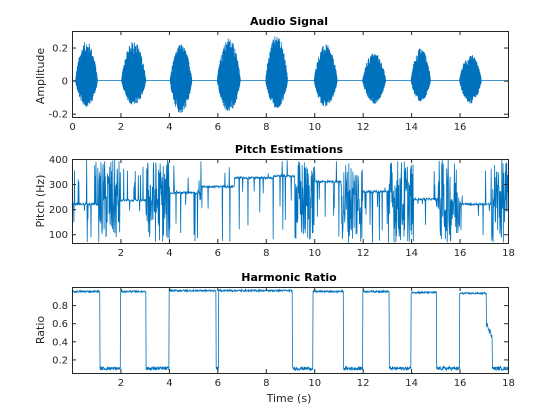  What do you see at coordinates (58, 210) in the screenshot?
I see `y-tick-label: 200` at bounding box center [58, 210].